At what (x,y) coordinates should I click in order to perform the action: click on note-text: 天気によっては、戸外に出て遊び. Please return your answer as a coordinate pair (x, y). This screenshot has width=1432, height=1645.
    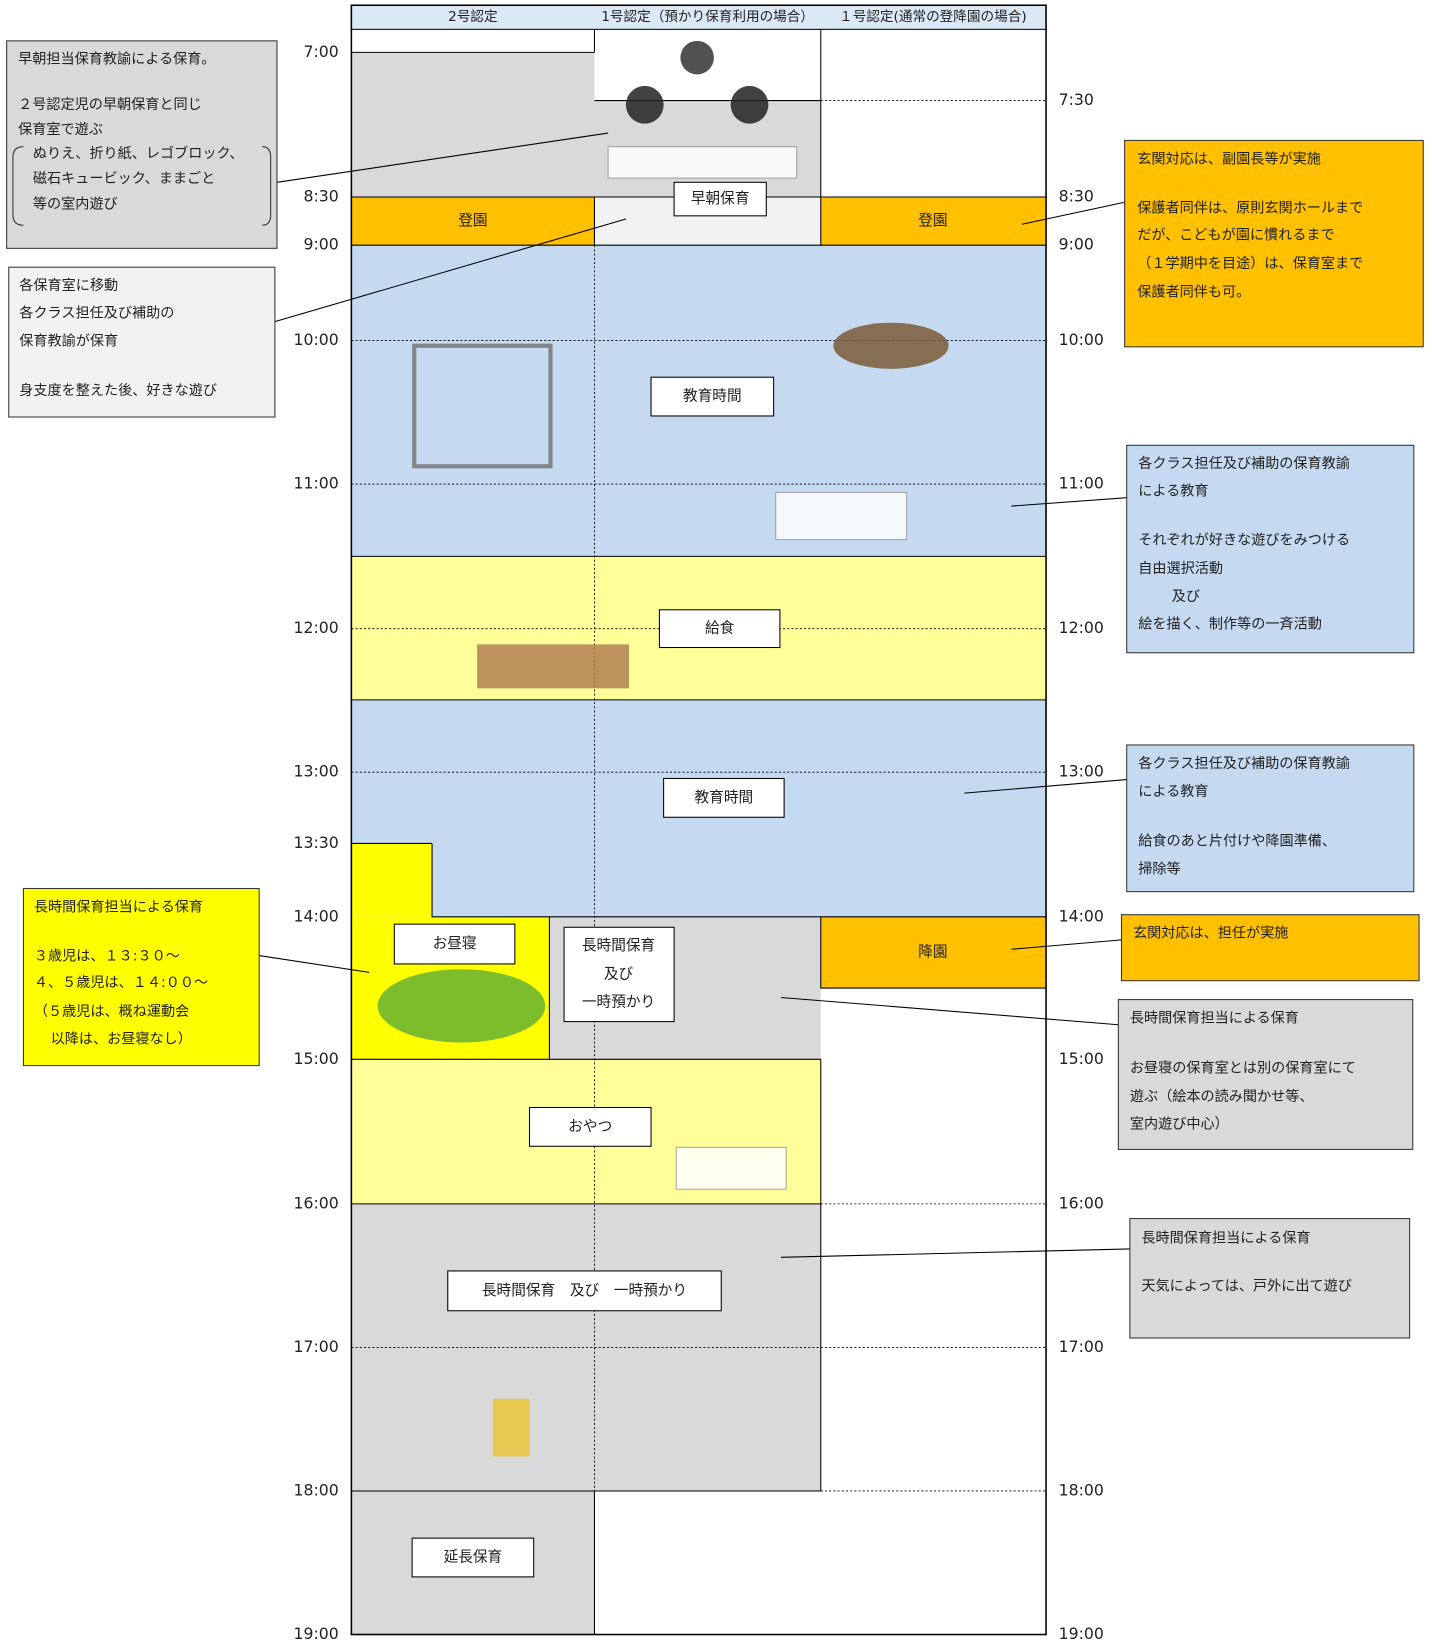
    Looking at the image, I should click on (1246, 1287).